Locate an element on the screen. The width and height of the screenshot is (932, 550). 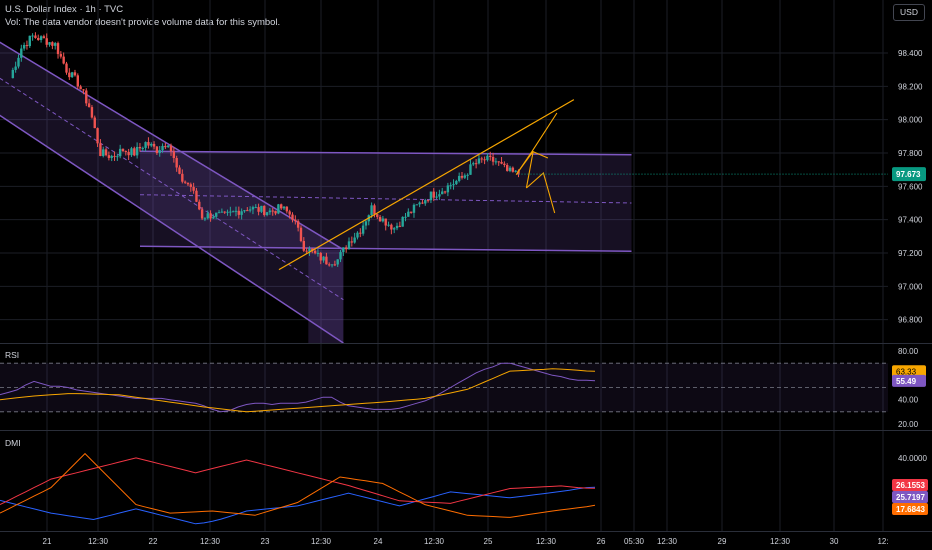
channel-upper-line is located at coordinates (385, 153).